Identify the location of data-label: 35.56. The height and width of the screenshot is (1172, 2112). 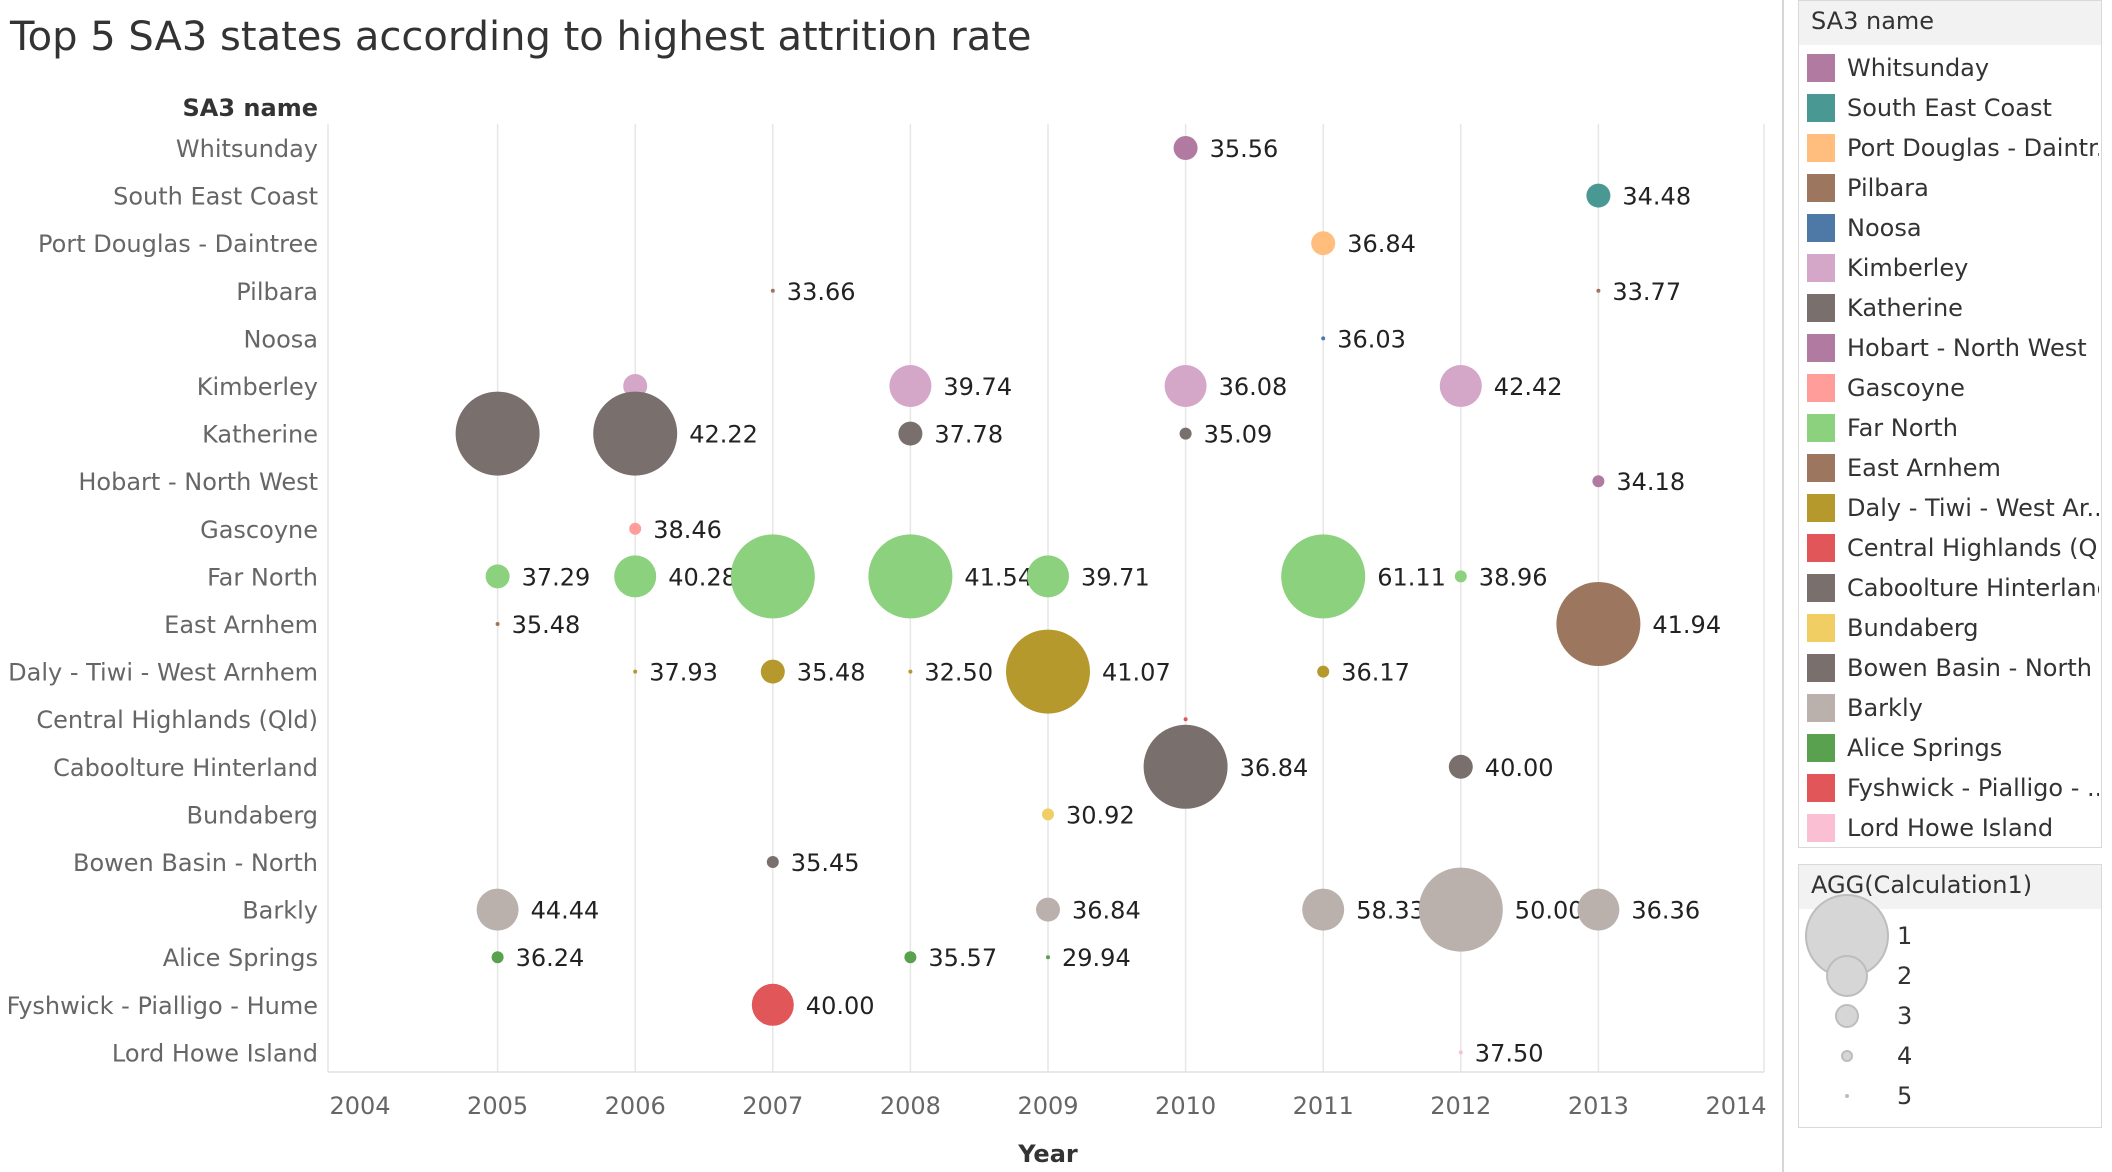
(1244, 149).